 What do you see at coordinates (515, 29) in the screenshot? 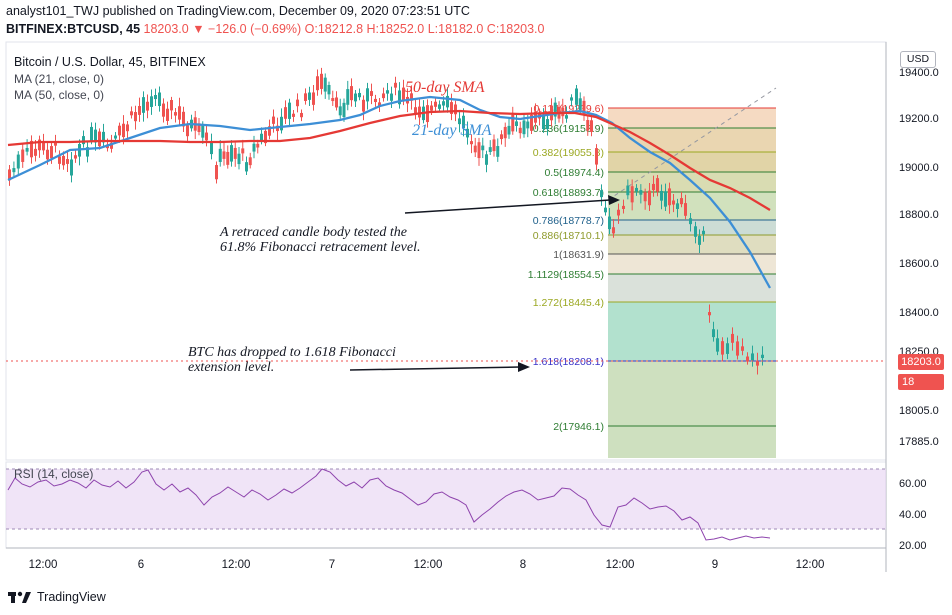
I see `close-value: C:18203.0` at bounding box center [515, 29].